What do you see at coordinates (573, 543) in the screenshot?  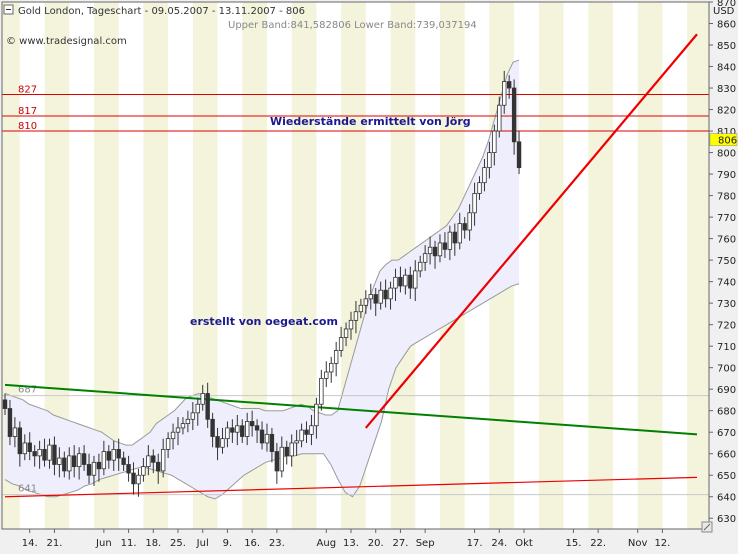 I see `x-tick-label: 15.` at bounding box center [573, 543].